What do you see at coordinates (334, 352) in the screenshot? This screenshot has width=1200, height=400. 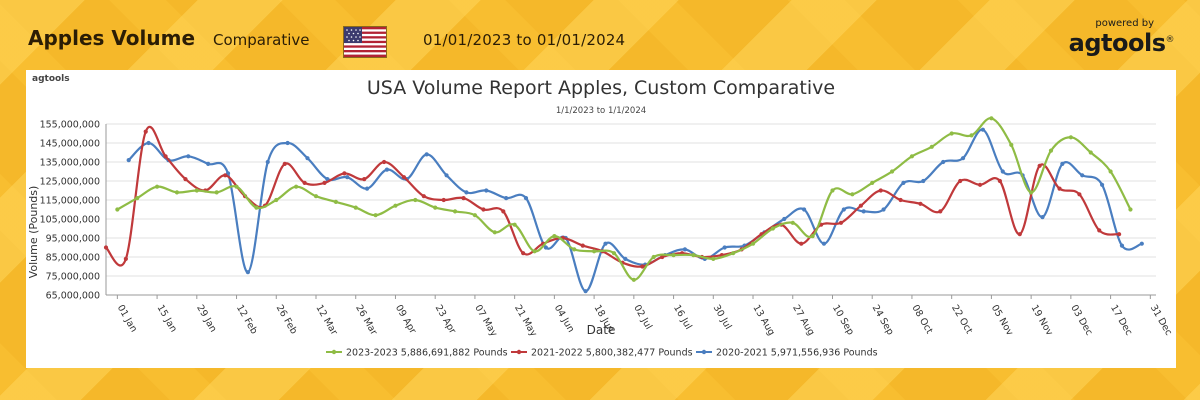 I see `legend-marker` at bounding box center [334, 352].